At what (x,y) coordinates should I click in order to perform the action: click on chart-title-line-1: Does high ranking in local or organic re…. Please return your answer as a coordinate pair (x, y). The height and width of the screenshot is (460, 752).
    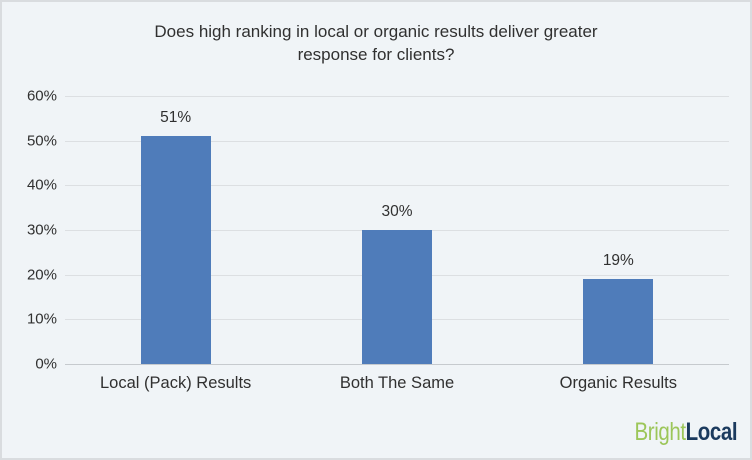
    Looking at the image, I should click on (376, 31).